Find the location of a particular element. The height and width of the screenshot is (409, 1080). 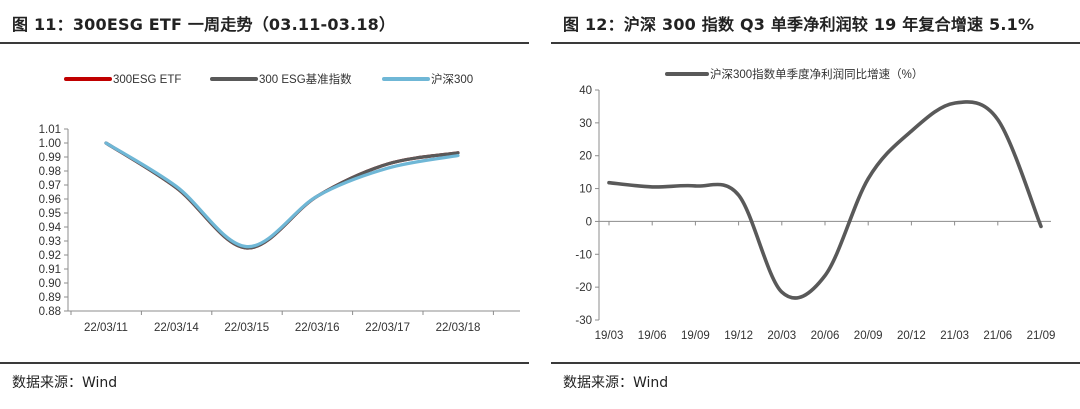

y-tick-label-3: 0.98 is located at coordinates (50, 172).